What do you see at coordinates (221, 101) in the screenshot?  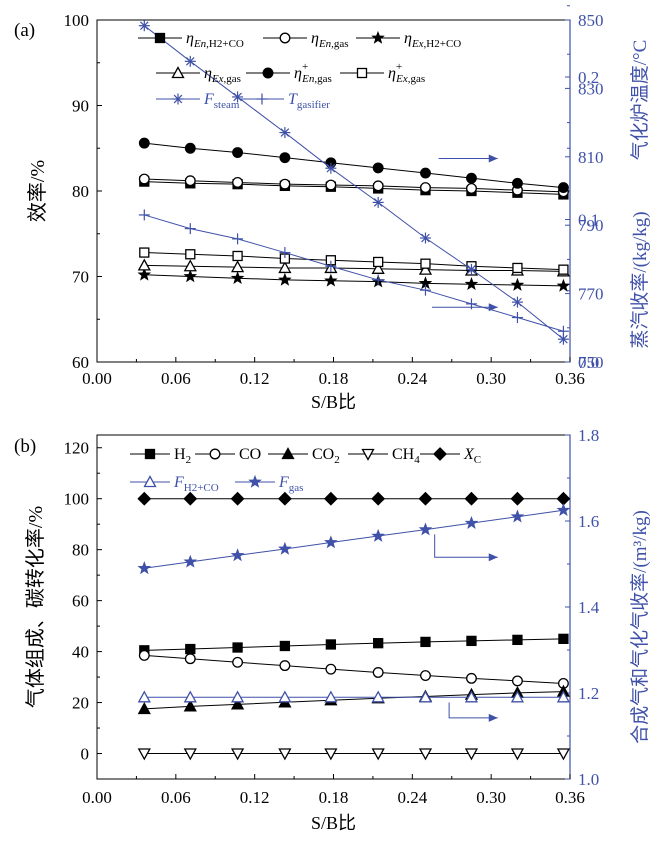 I see `legend-label-f_steam: Fsteam` at bounding box center [221, 101].